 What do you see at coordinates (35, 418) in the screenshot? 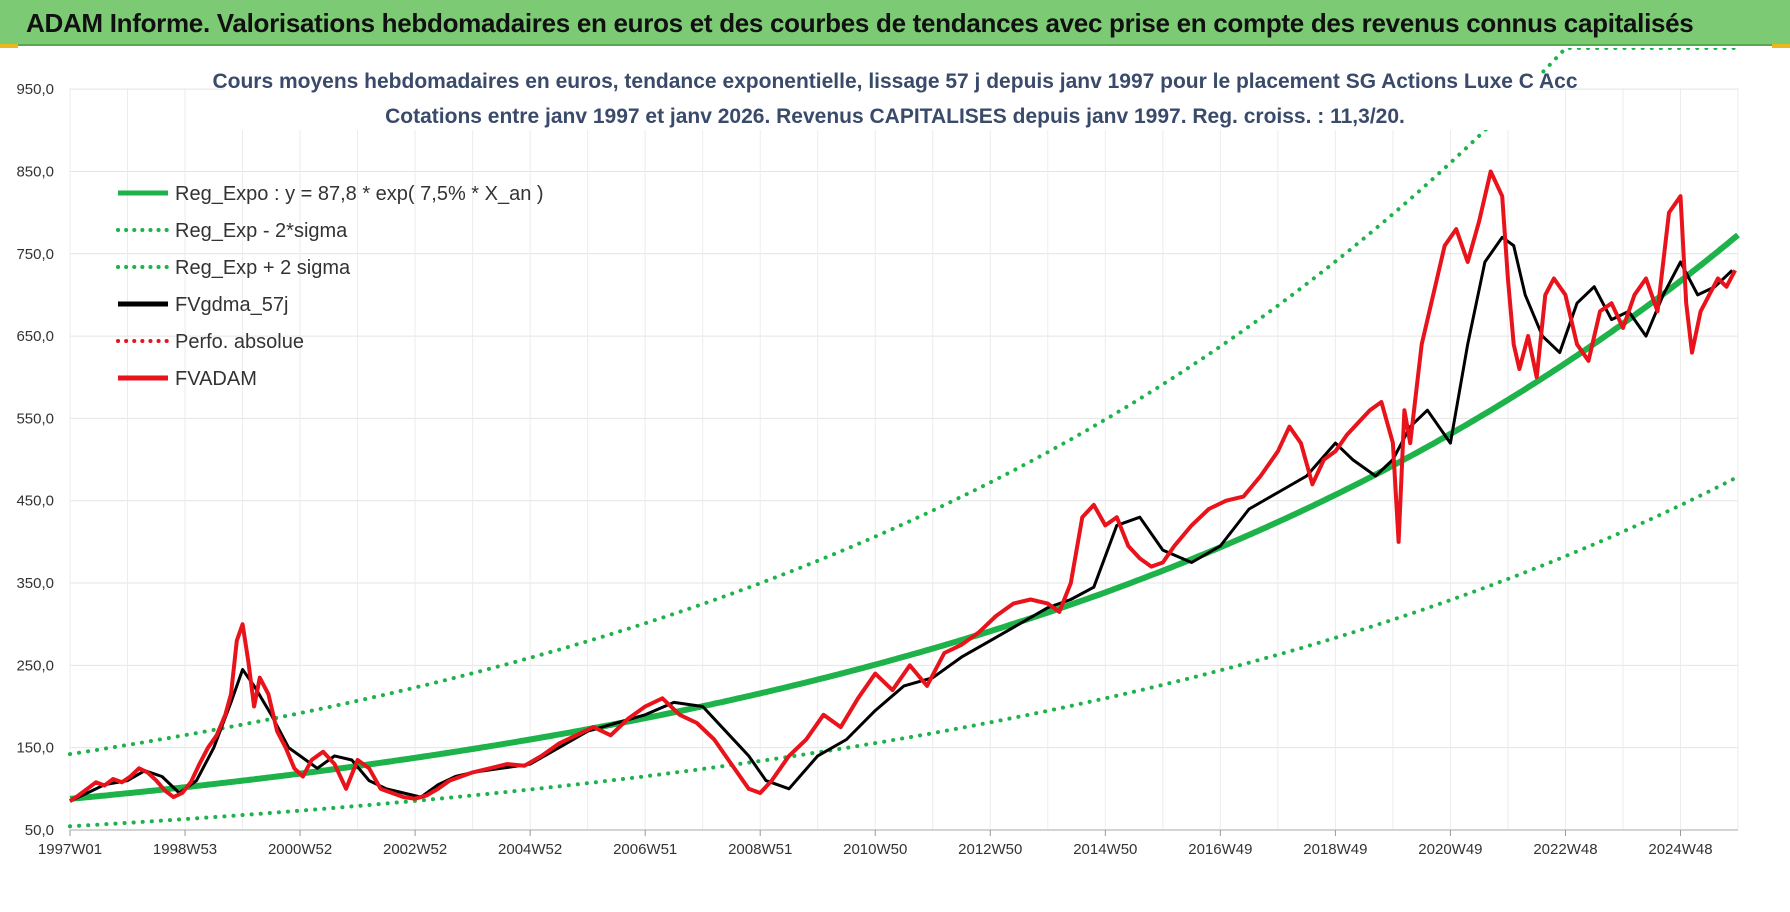
I see `y-tick-label: 550,0` at bounding box center [35, 418].